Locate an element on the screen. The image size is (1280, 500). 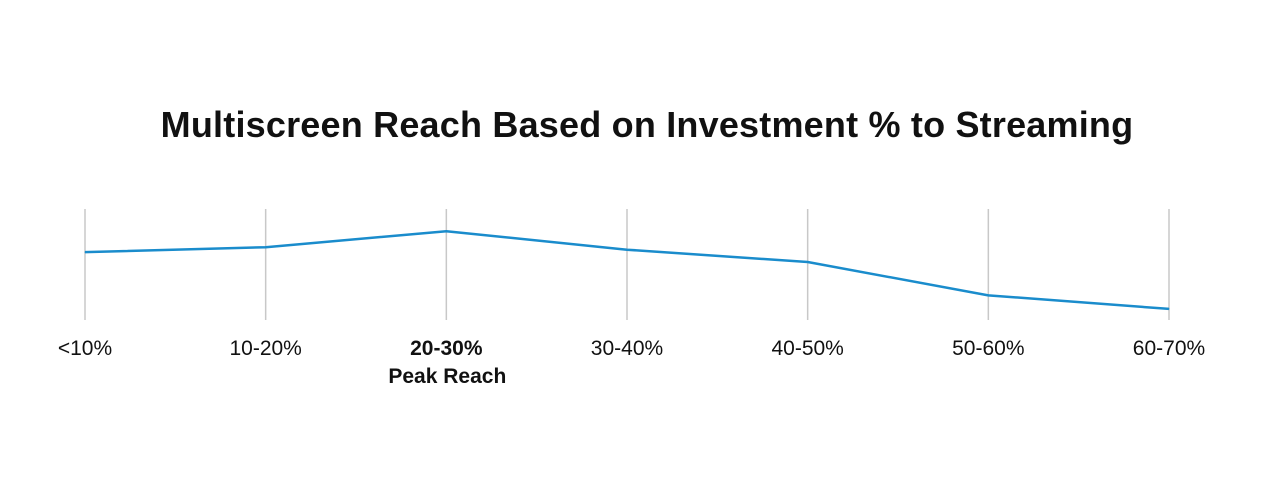
series-line-group is located at coordinates (627, 270).